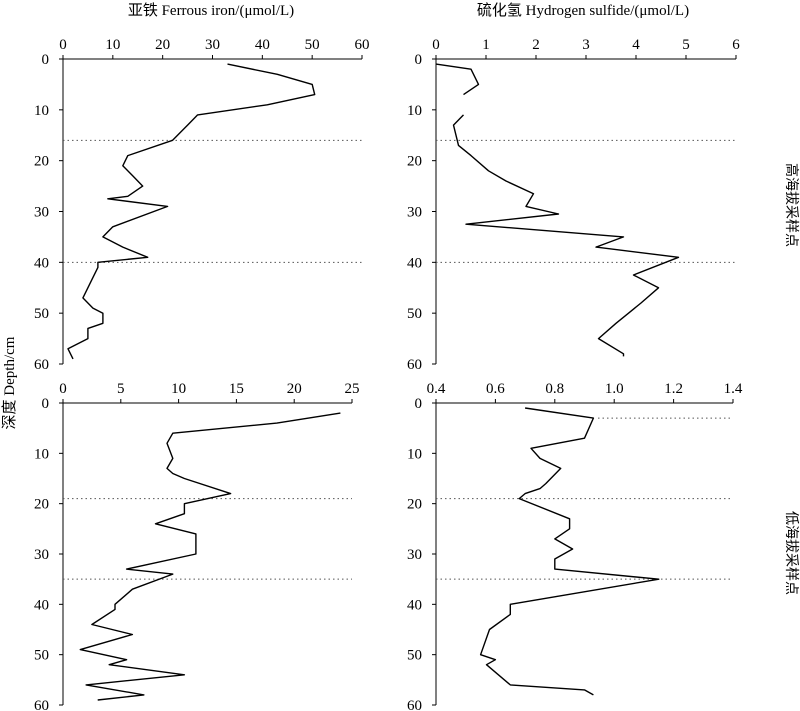  I want to click on x-tick-label: 0.4, so click(436, 389).